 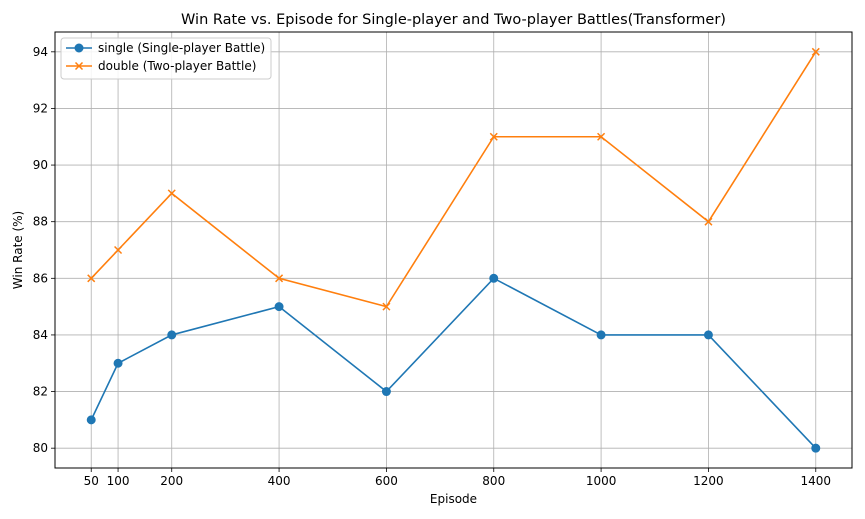 I want to click on legend-label: single (Single-player Battle), so click(x=181, y=48).